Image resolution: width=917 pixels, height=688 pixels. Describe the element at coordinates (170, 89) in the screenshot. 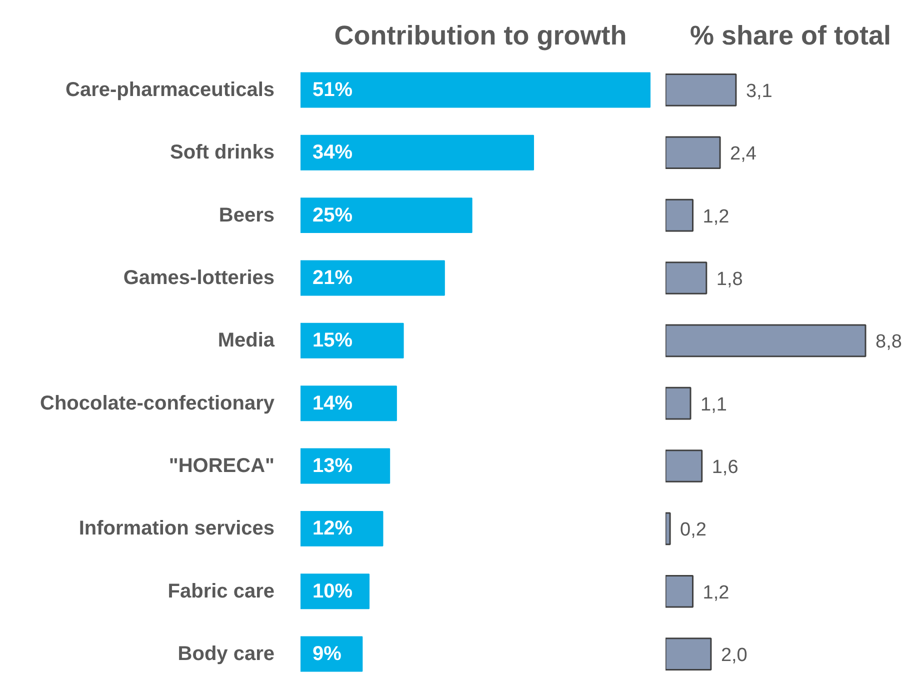

I see `y-tick-label: Care-pharmaceuticals` at that location.